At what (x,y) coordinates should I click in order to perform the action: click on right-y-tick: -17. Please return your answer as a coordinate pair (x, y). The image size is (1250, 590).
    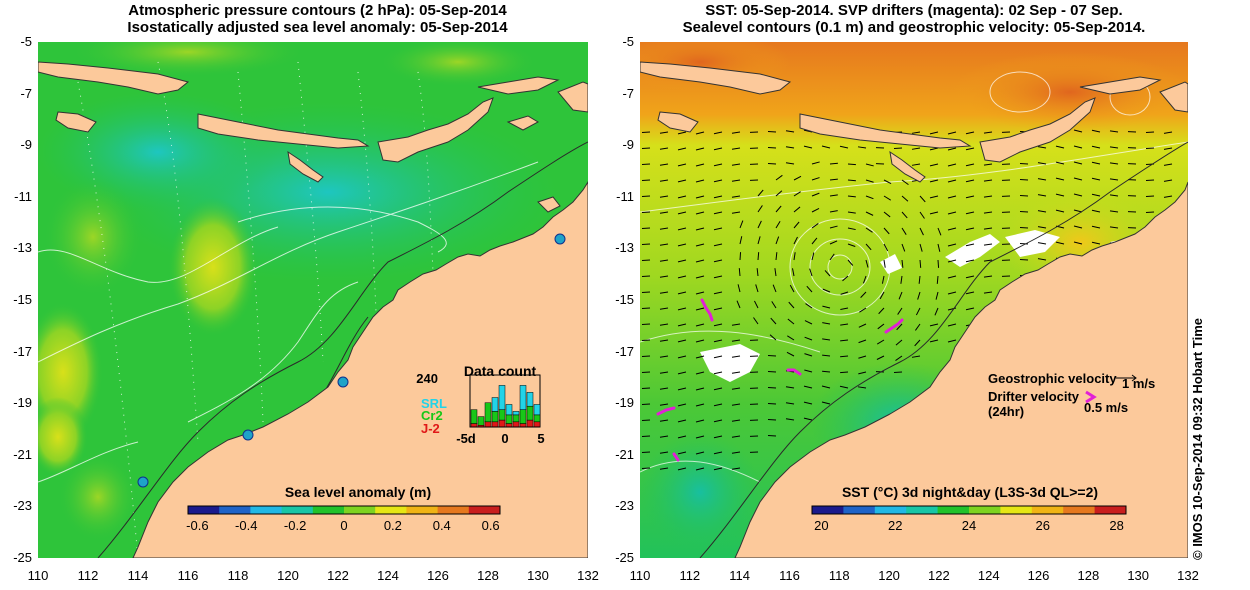
    Looking at the image, I should click on (624, 351).